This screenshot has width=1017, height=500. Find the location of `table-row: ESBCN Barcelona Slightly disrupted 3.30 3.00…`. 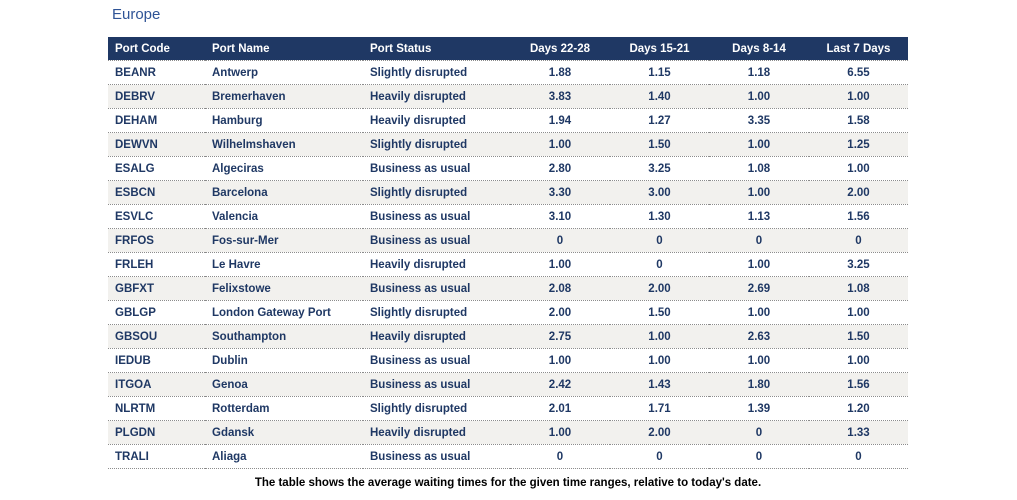

table-row: ESBCN Barcelona Slightly disrupted 3.30 3.00… is located at coordinates (508, 192).